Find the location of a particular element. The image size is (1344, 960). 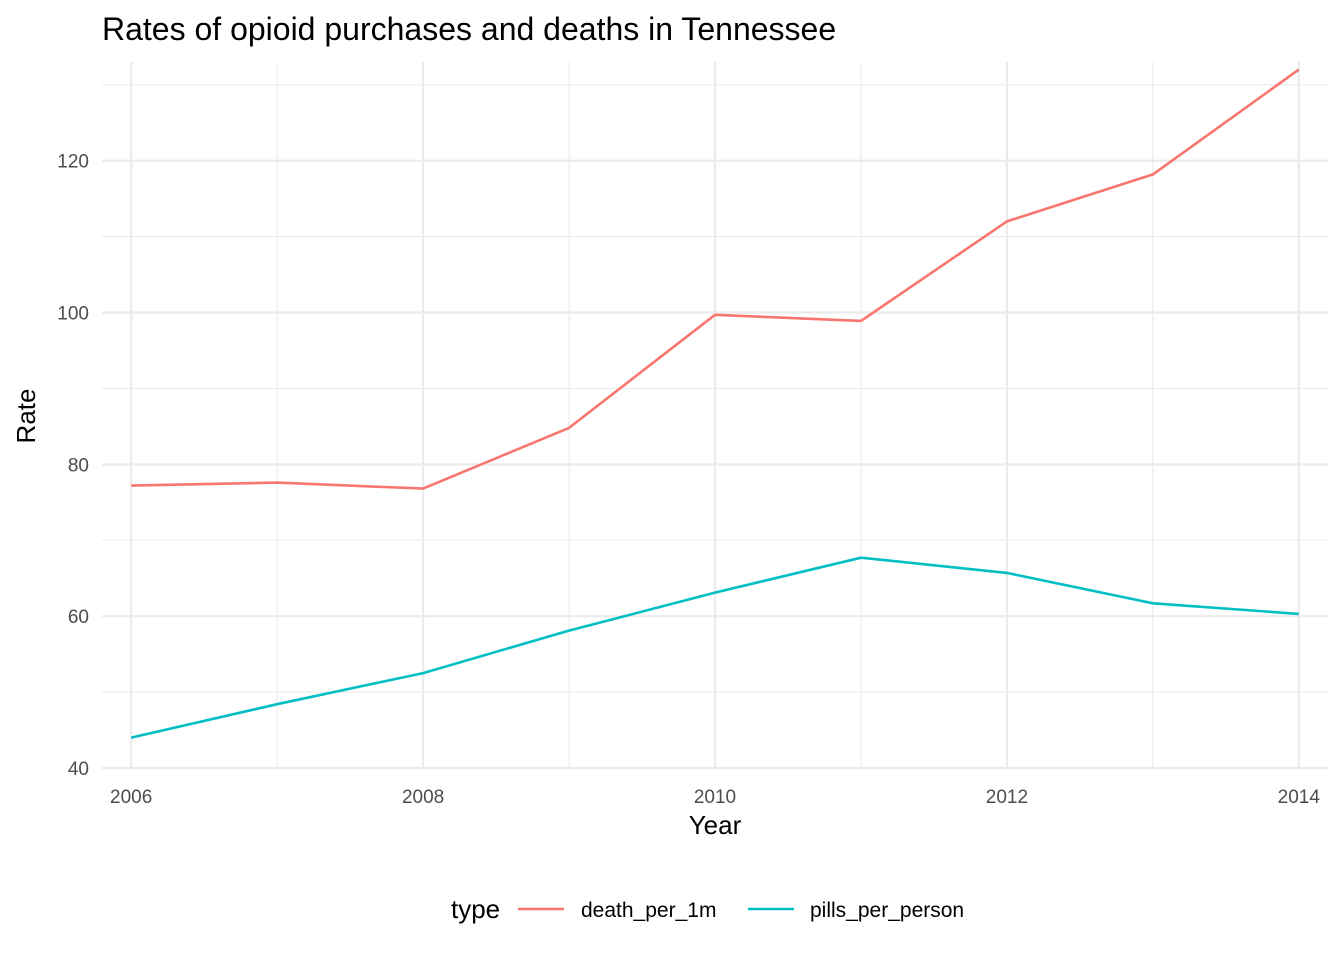

legend: type death_per_1m pills_per_person is located at coordinates (707, 909).